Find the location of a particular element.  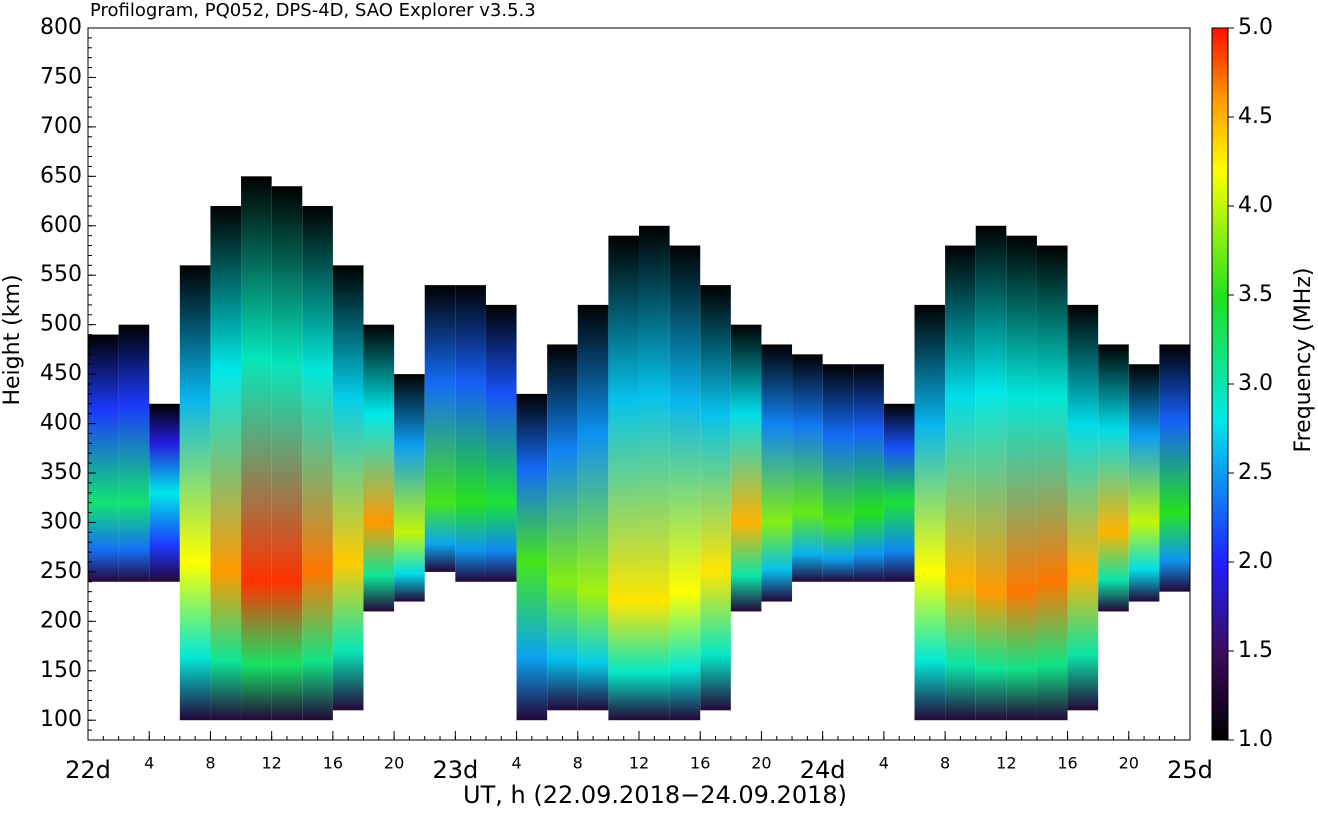

y-axis-label: Height (km) is located at coordinates (12, 339).